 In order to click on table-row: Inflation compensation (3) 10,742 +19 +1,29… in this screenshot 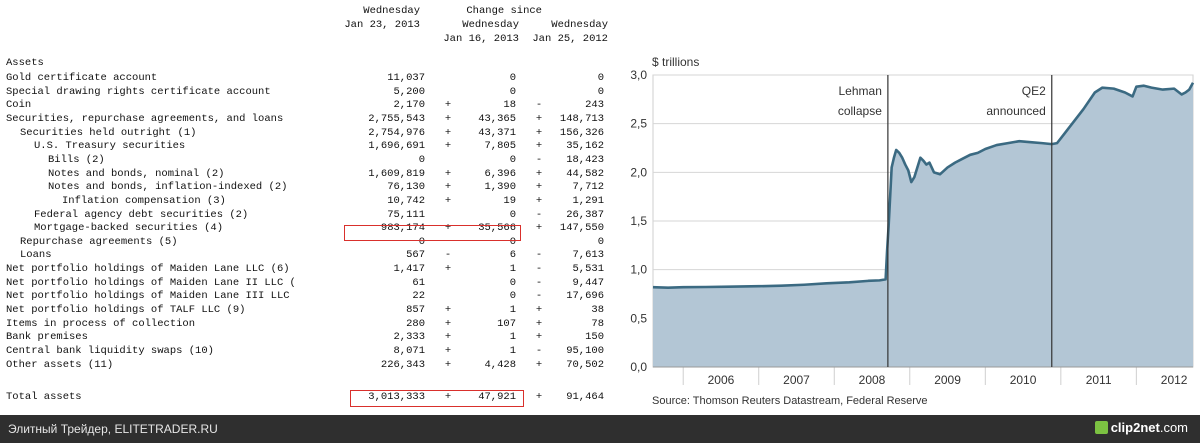, I will do `click(306, 201)`.